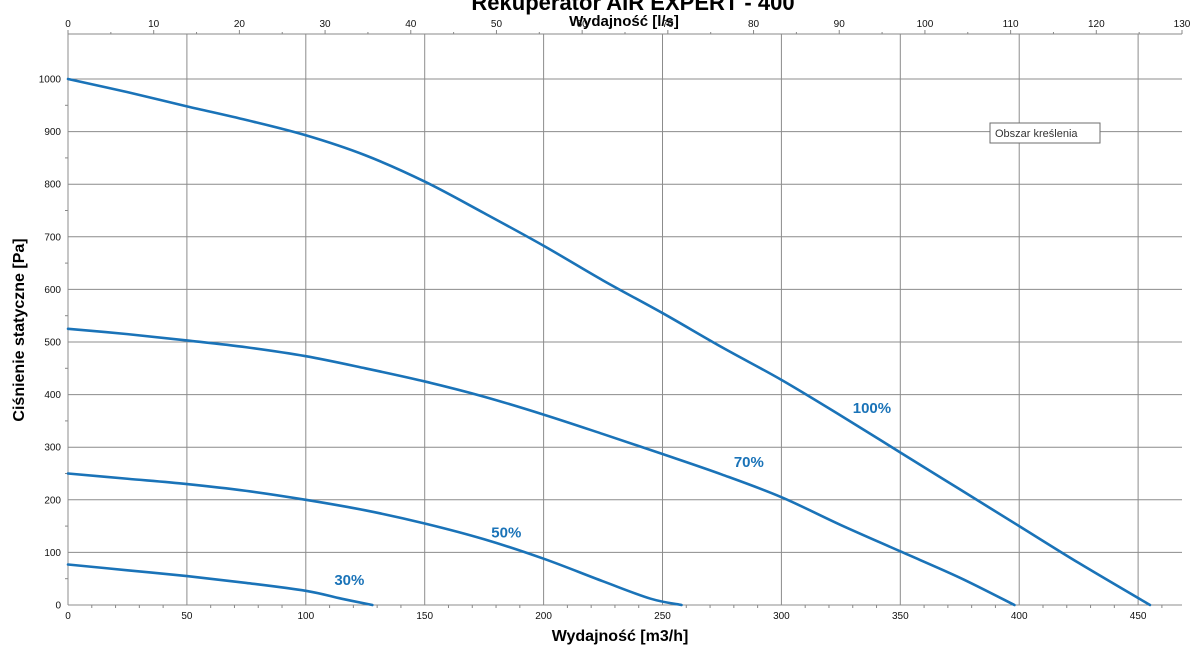 This screenshot has height=653, width=1199. I want to click on x2-tick-label: 130, so click(1182, 24).